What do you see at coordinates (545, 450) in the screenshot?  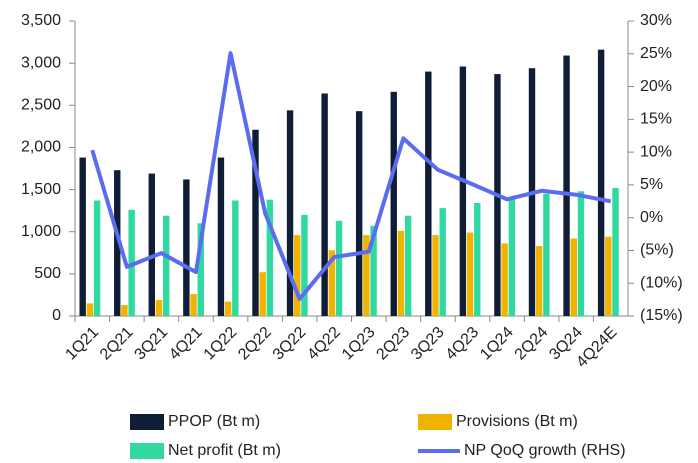 I see `legend-label: NP QoQ growth (RHS)` at bounding box center [545, 450].